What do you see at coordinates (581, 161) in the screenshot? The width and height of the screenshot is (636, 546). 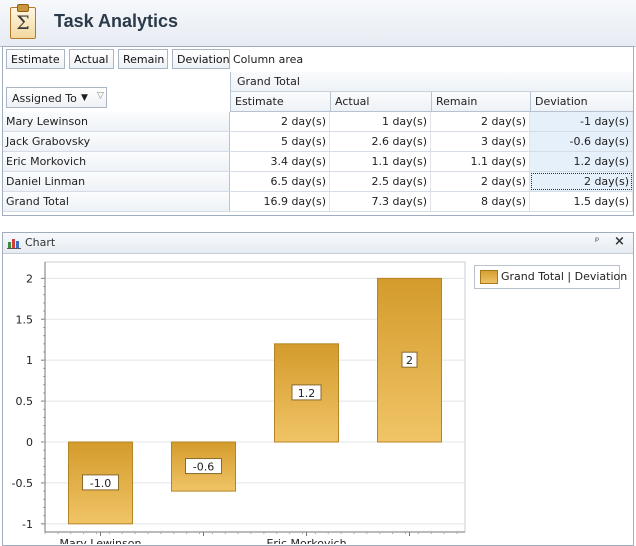 I see `cell-deviation: 1.2 day(s)` at bounding box center [581, 161].